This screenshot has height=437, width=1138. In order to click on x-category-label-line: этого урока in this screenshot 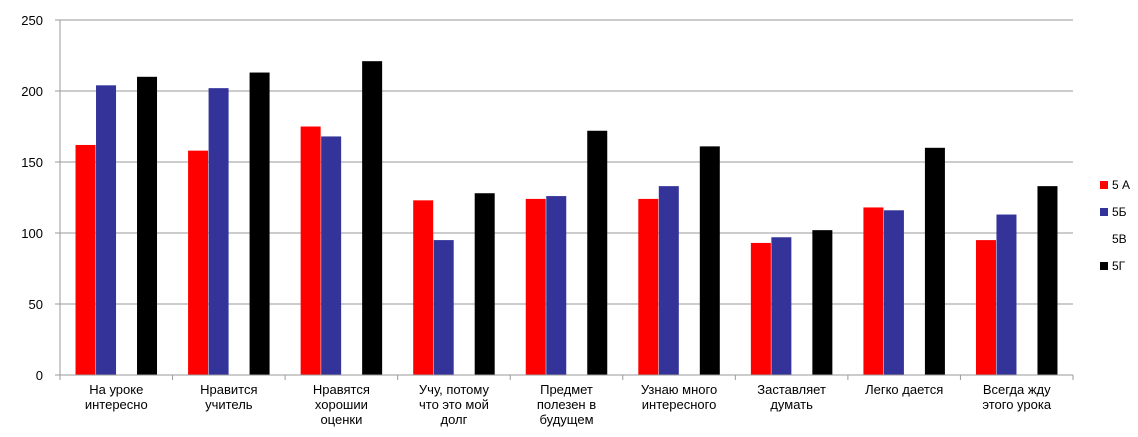, I will do `click(1016, 404)`.